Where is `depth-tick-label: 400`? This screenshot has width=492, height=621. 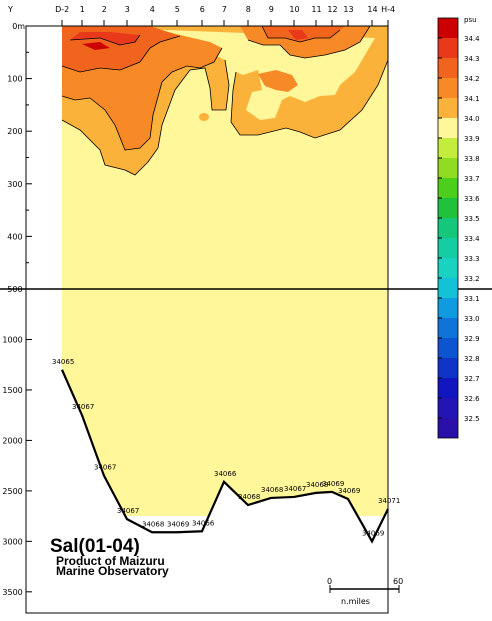
depth-tick-label: 400 is located at coordinates (14, 236).